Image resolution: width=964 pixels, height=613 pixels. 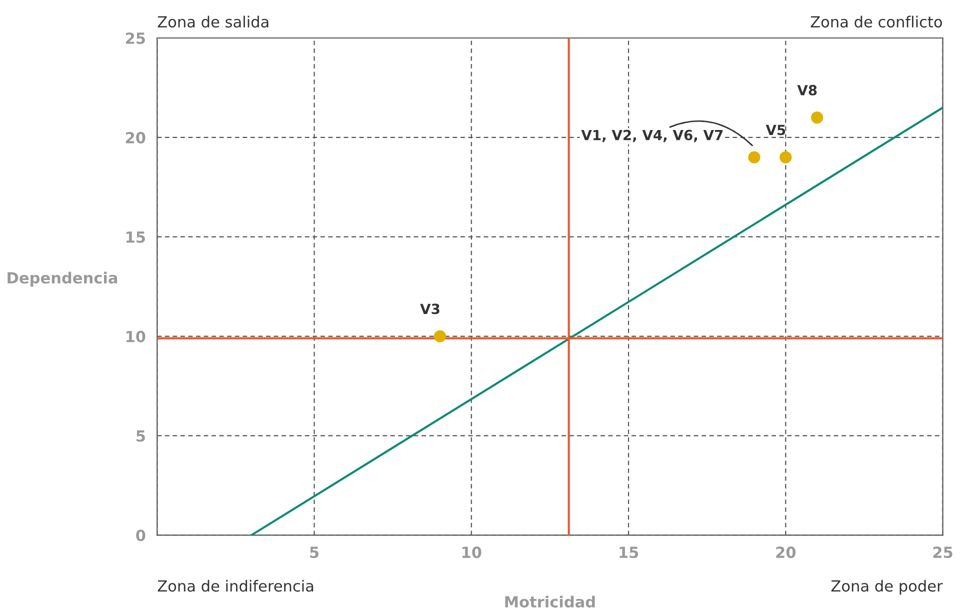 I want to click on text: Zona de indiferencia, so click(x=236, y=586).